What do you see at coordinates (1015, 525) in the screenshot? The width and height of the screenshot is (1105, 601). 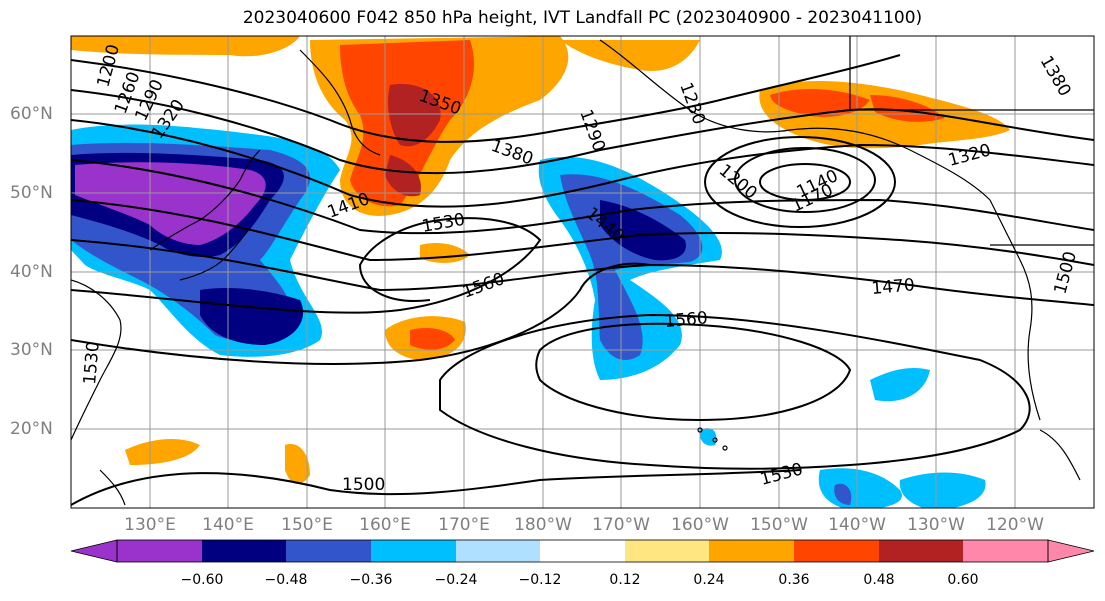 I see `lon-label: 120°W` at bounding box center [1015, 525].